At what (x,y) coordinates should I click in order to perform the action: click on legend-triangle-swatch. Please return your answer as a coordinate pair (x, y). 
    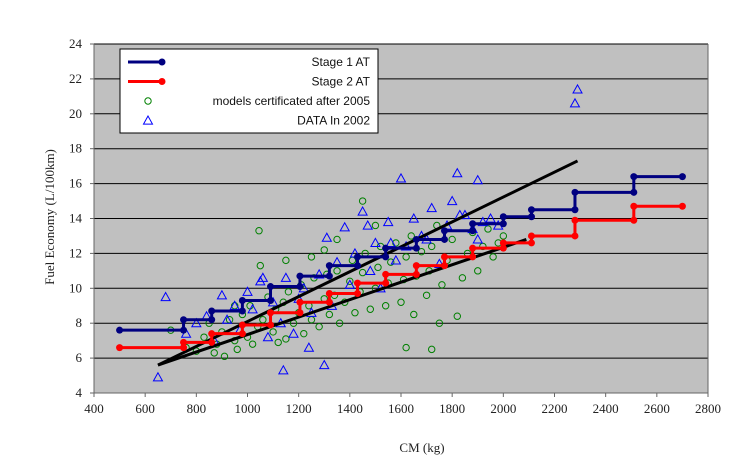
    Looking at the image, I should click on (148, 119).